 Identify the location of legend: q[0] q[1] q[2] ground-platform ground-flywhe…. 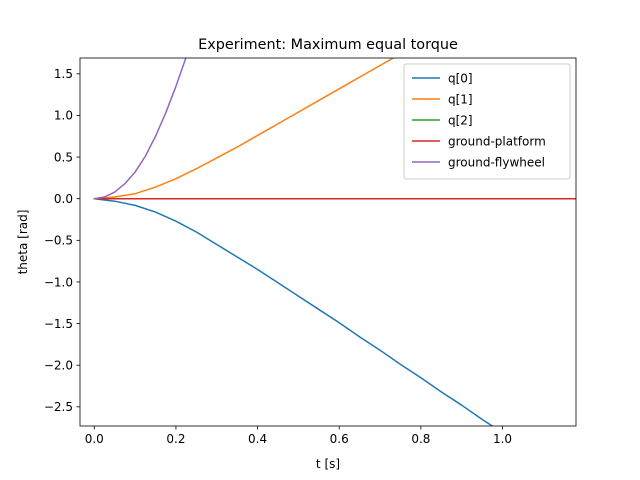
(487, 121).